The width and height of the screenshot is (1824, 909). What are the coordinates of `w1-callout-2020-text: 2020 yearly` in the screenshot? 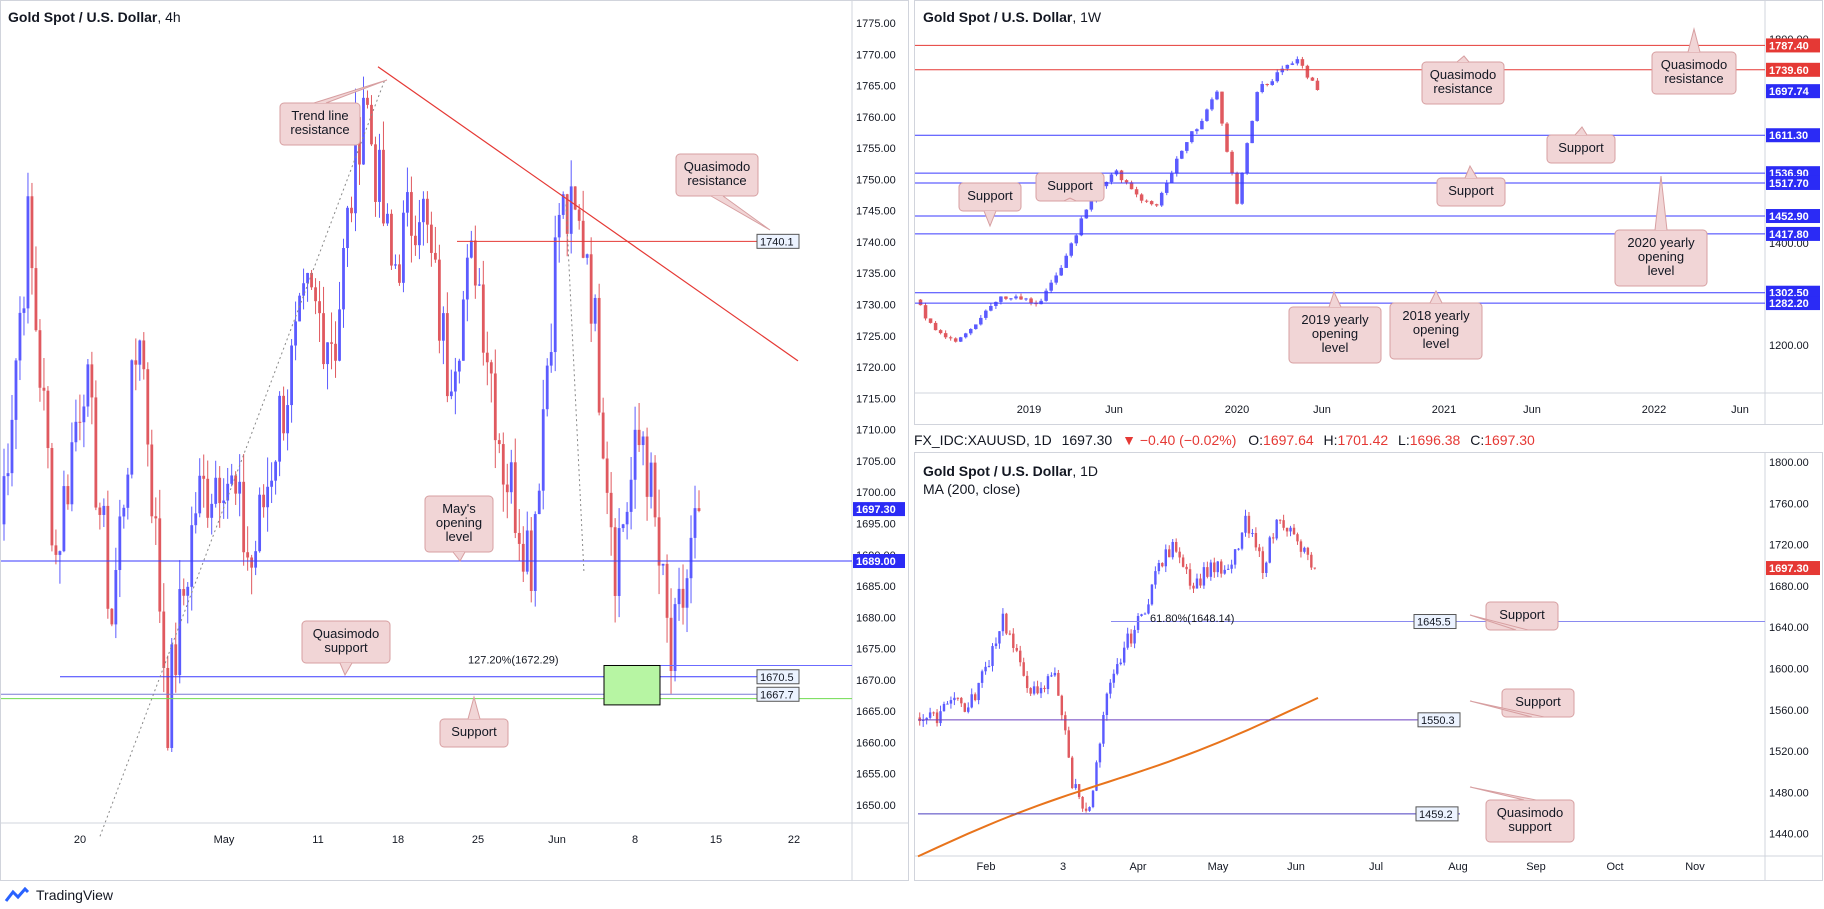 It's located at (1661, 242).